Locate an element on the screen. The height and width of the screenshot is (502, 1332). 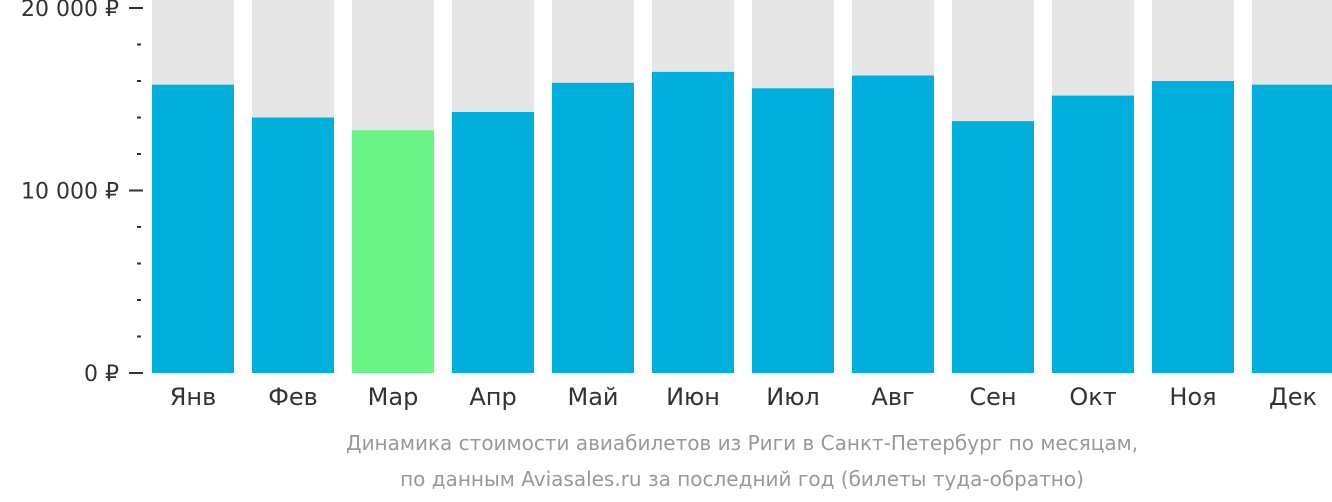
x-tick-label: Дек is located at coordinates (1293, 397).